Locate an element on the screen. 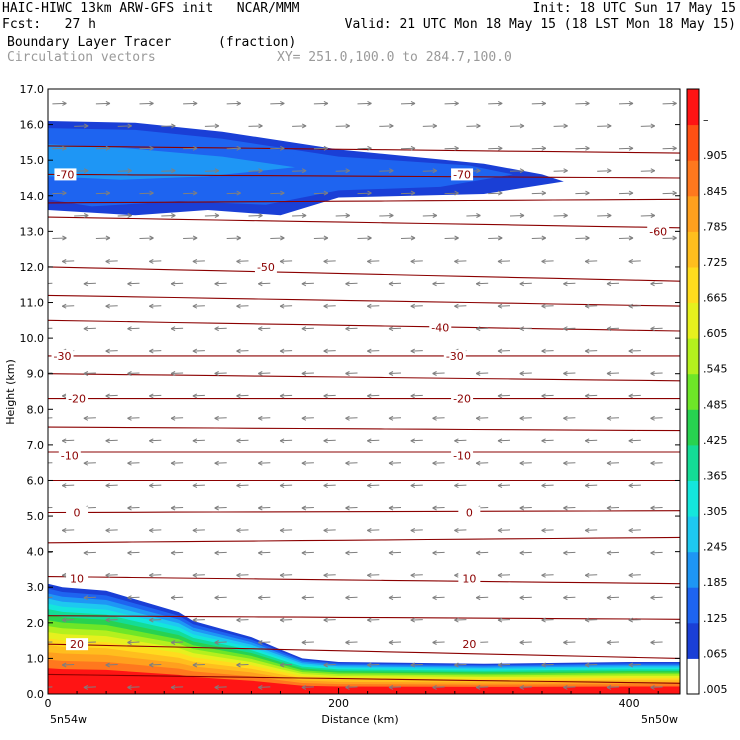 The width and height of the screenshot is (740, 740). header-line2-left: Fcst: 27 h is located at coordinates (49, 24).